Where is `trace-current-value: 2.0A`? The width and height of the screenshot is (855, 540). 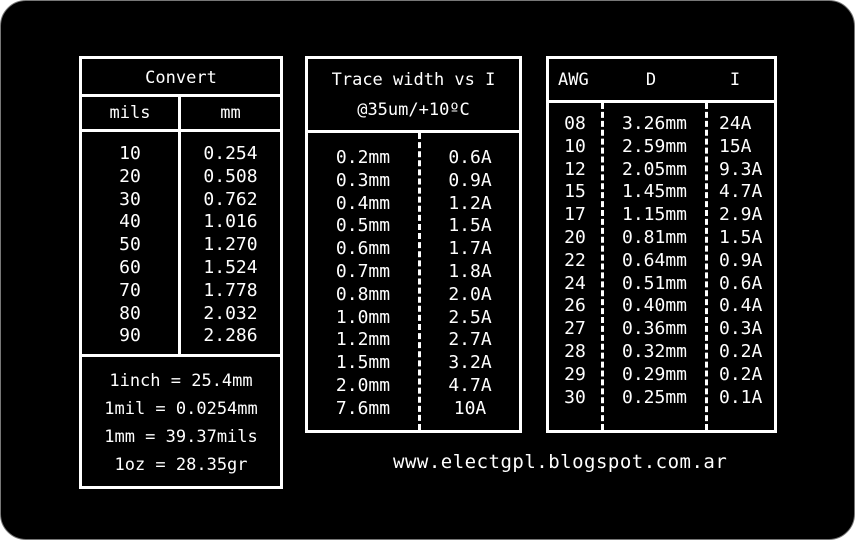 trace-current-value: 2.0A is located at coordinates (470, 294).